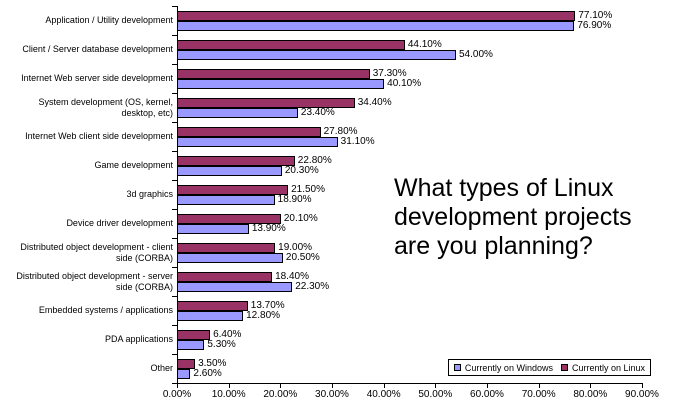 The image size is (677, 409). What do you see at coordinates (109, 20) in the screenshot?
I see `category-label: Application / Utility development` at bounding box center [109, 20].